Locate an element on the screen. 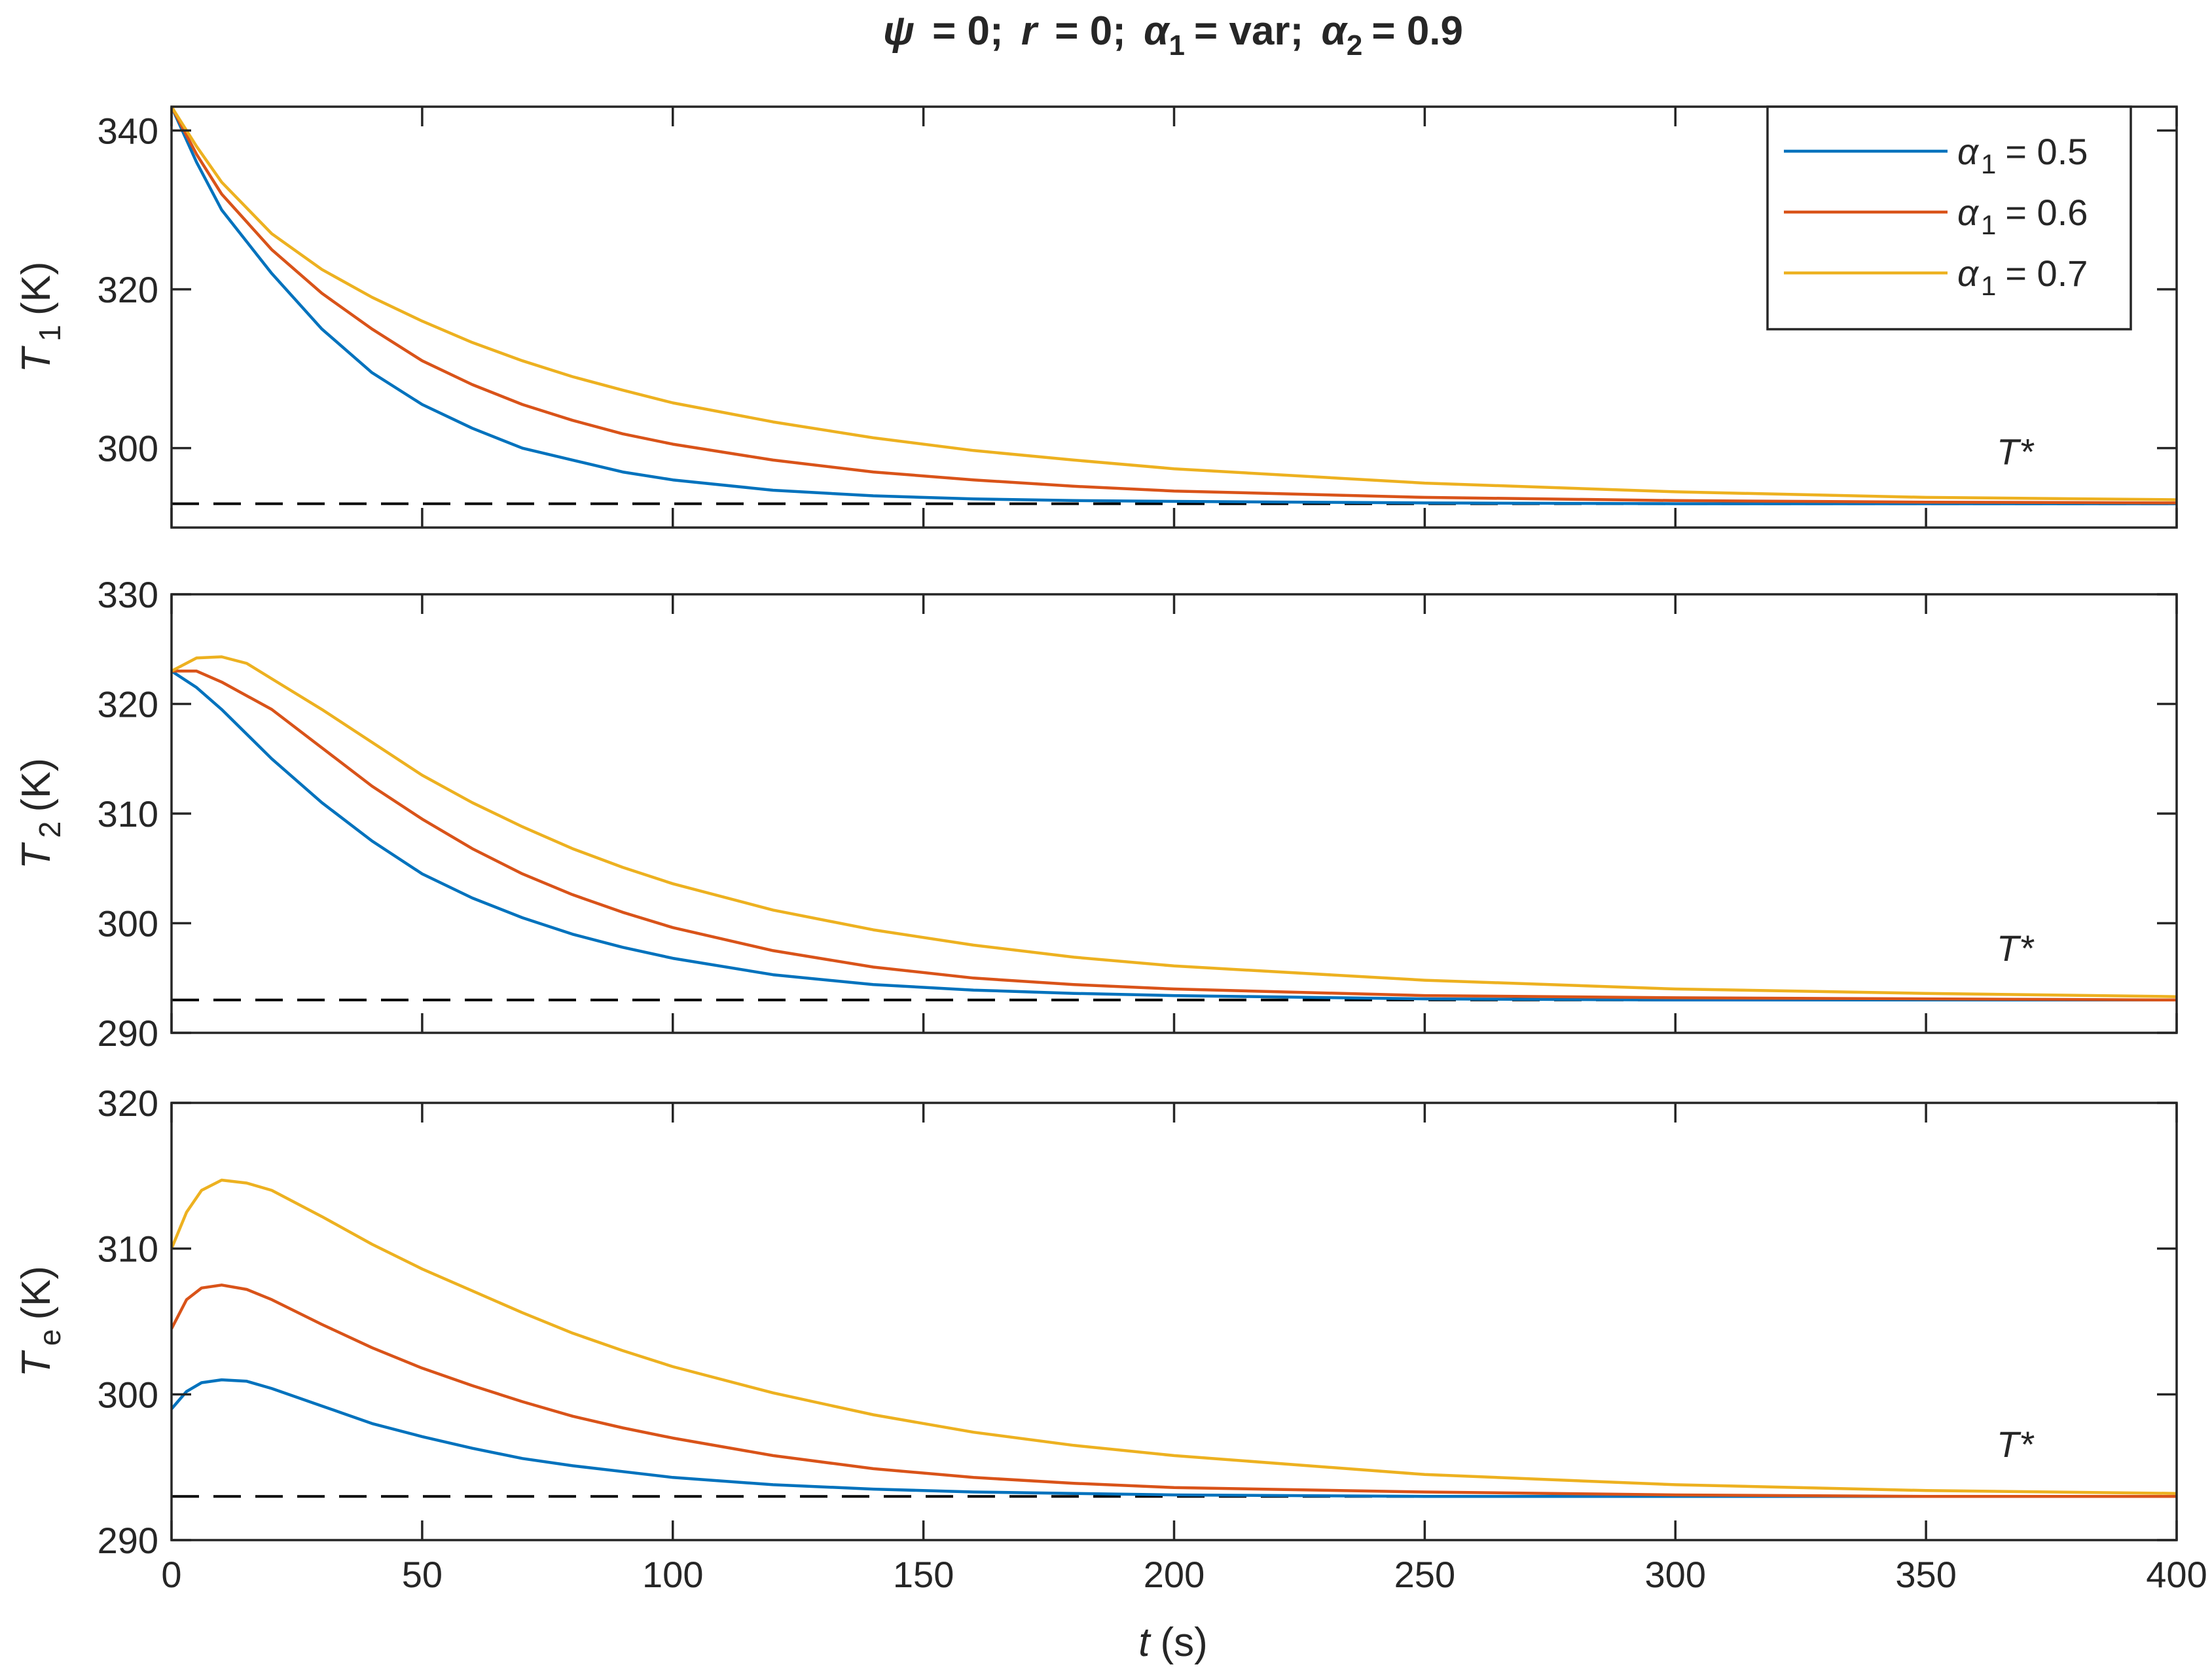  chart-title: ψ = 0; r = 0; α1 = var; α2 = 0.9 is located at coordinates (1173, 36).